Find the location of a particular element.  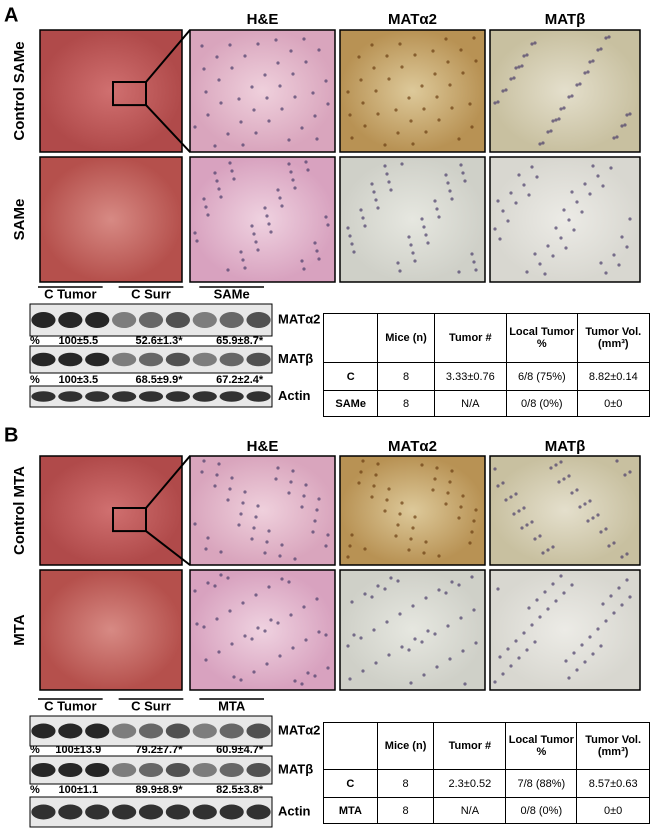

table-cell: Local Tumor % is located at coordinates (541, 746).